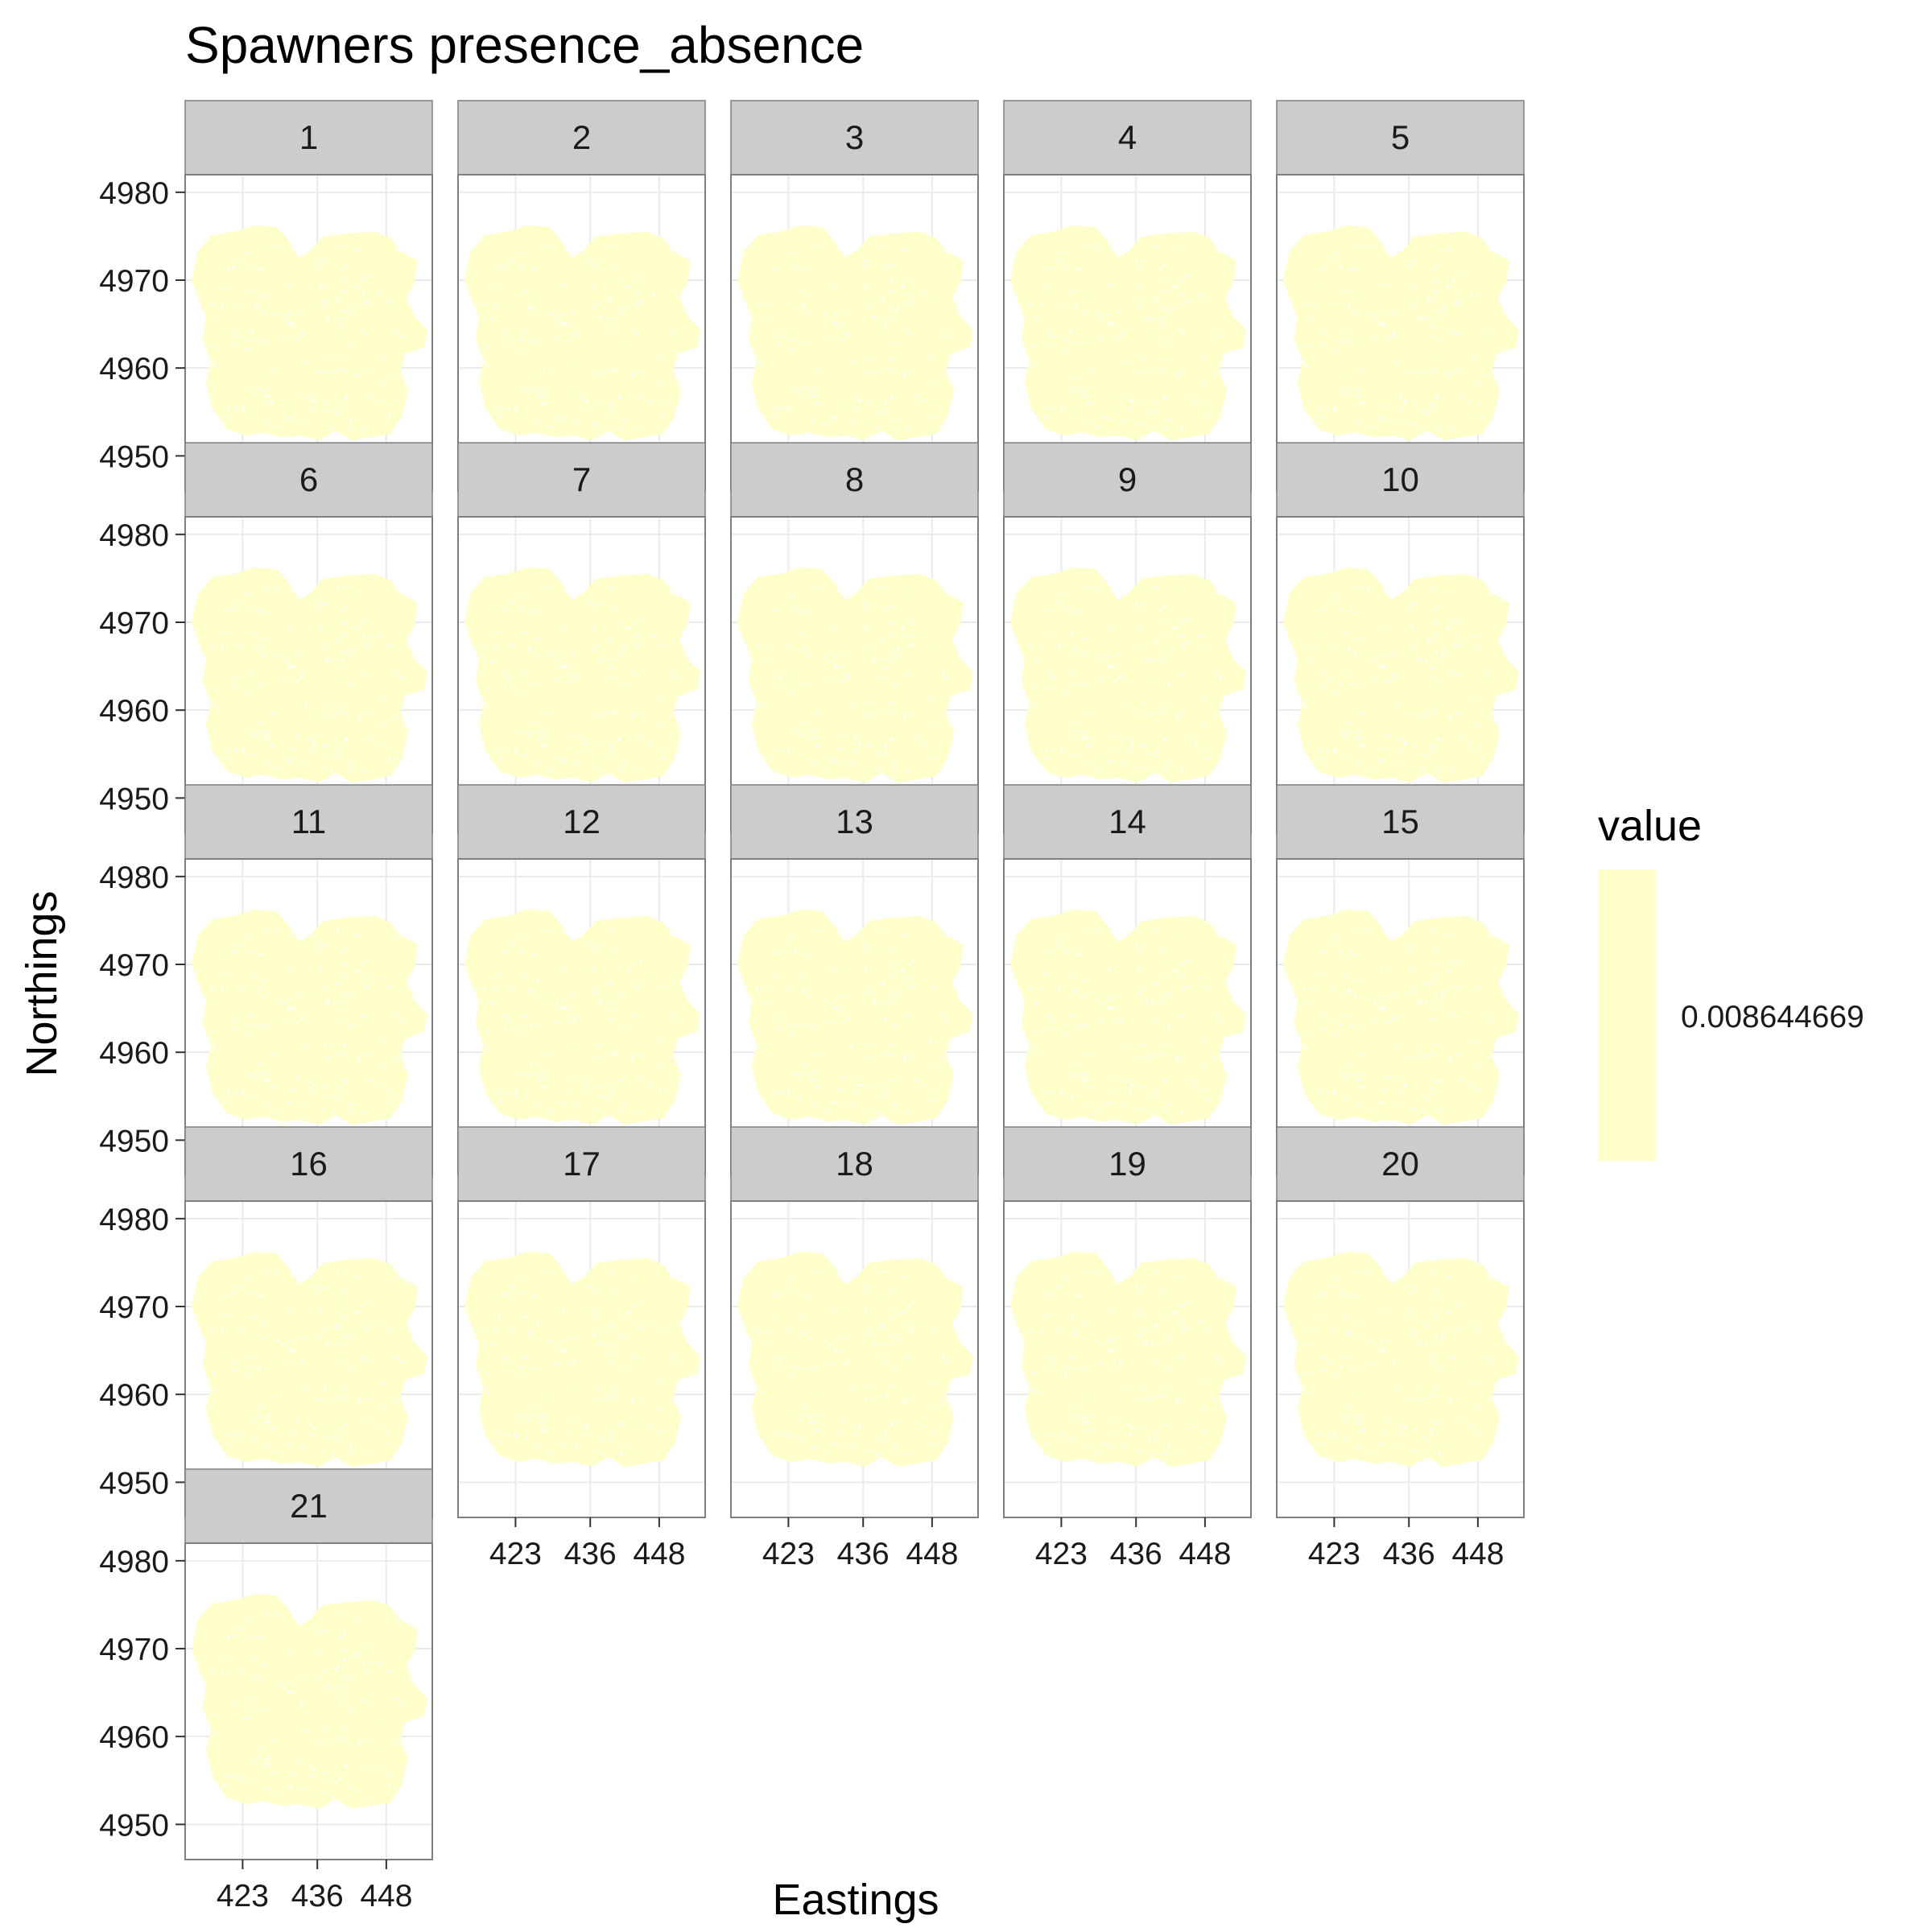 The height and width of the screenshot is (1932, 1932). Describe the element at coordinates (854, 980) in the screenshot. I see `facet-panel: 13` at that location.